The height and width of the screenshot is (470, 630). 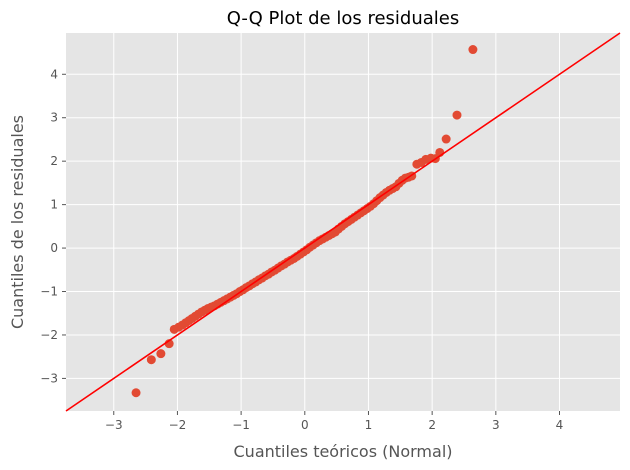 What do you see at coordinates (241, 425) in the screenshot?
I see `x-tick-label: −1` at bounding box center [241, 425].